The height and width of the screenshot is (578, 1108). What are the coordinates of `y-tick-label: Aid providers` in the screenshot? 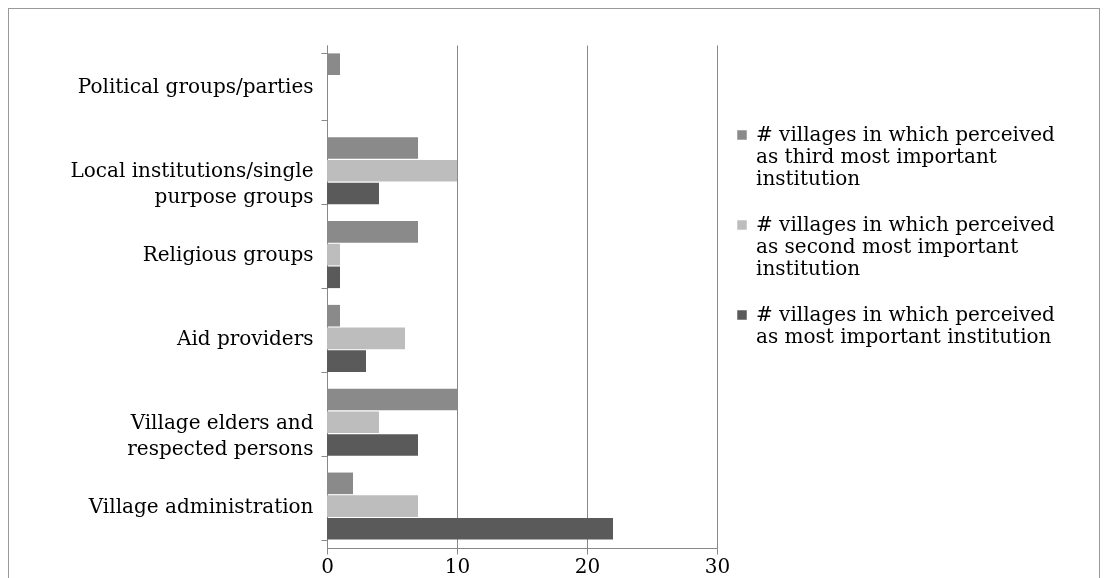 It's located at (244, 337).